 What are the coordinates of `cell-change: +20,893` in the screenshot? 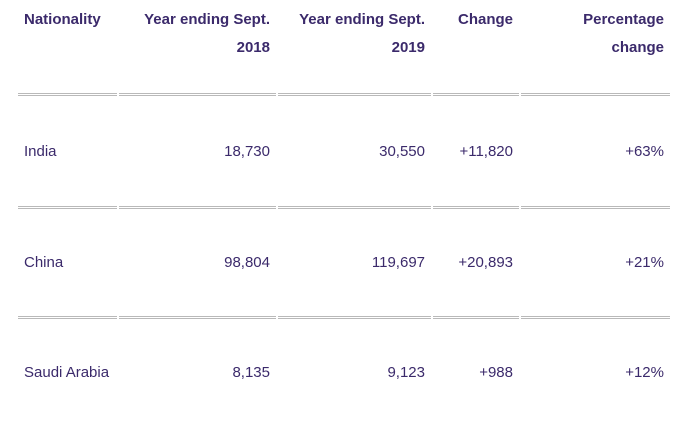 It's located at (476, 261).